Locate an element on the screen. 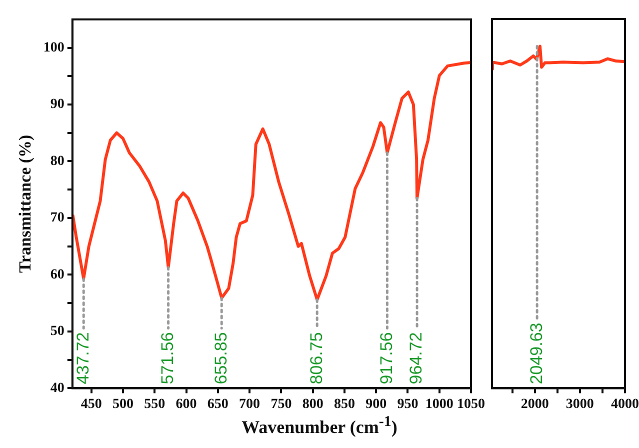  x-tick-label: 650 is located at coordinates (217, 404).